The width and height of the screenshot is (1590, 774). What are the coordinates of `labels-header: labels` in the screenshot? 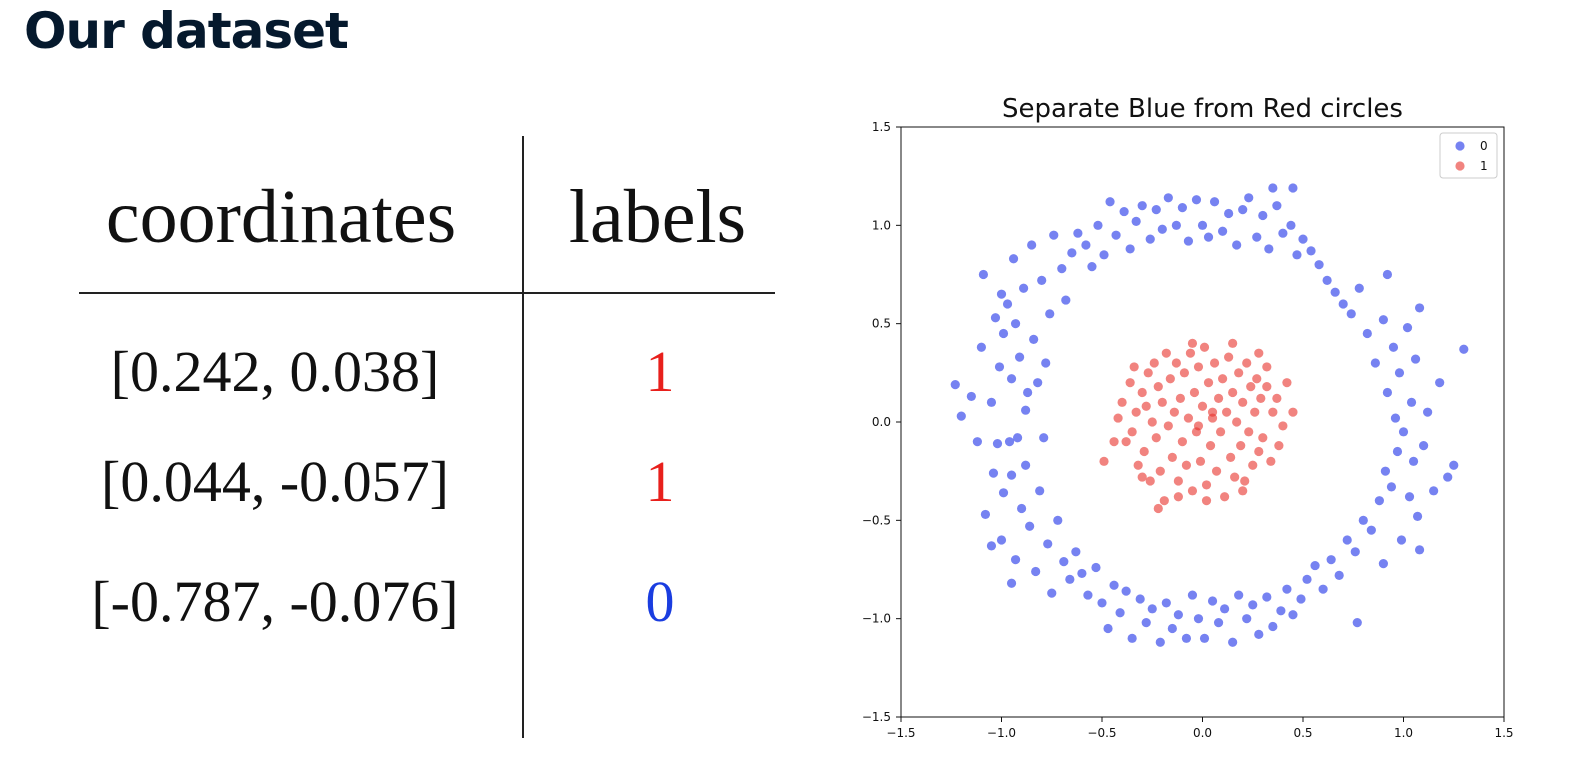 It's located at (657, 217).